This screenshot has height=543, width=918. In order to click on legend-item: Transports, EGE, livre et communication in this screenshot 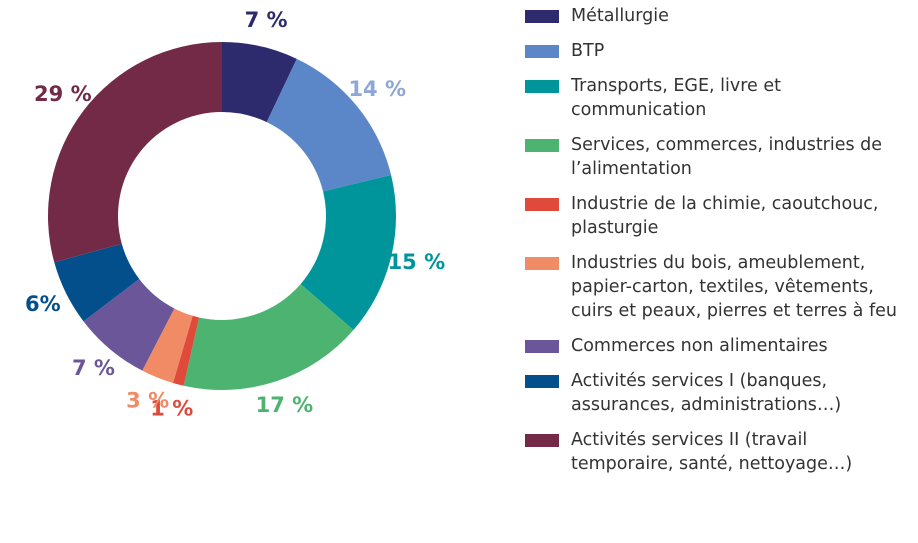, I will do `click(720, 98)`.